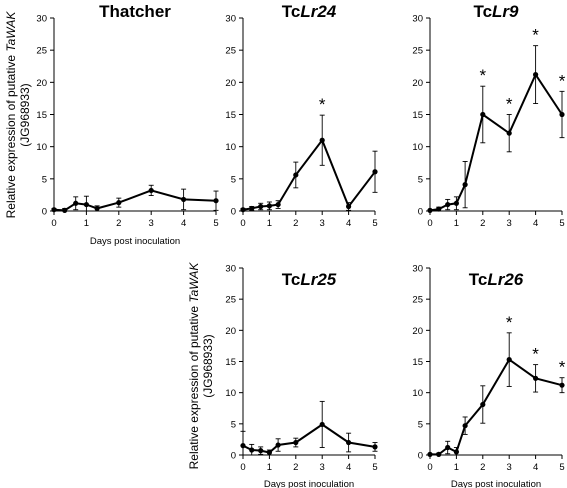 The image size is (567, 488). I want to click on panel-title: TcLr25, so click(309, 279).